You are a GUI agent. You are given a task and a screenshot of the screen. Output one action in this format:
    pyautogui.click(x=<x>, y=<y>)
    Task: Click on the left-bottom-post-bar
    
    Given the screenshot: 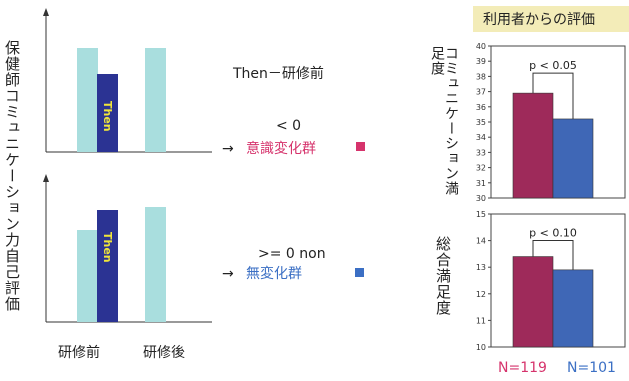 What is the action you would take?
    pyautogui.click(x=155, y=264)
    